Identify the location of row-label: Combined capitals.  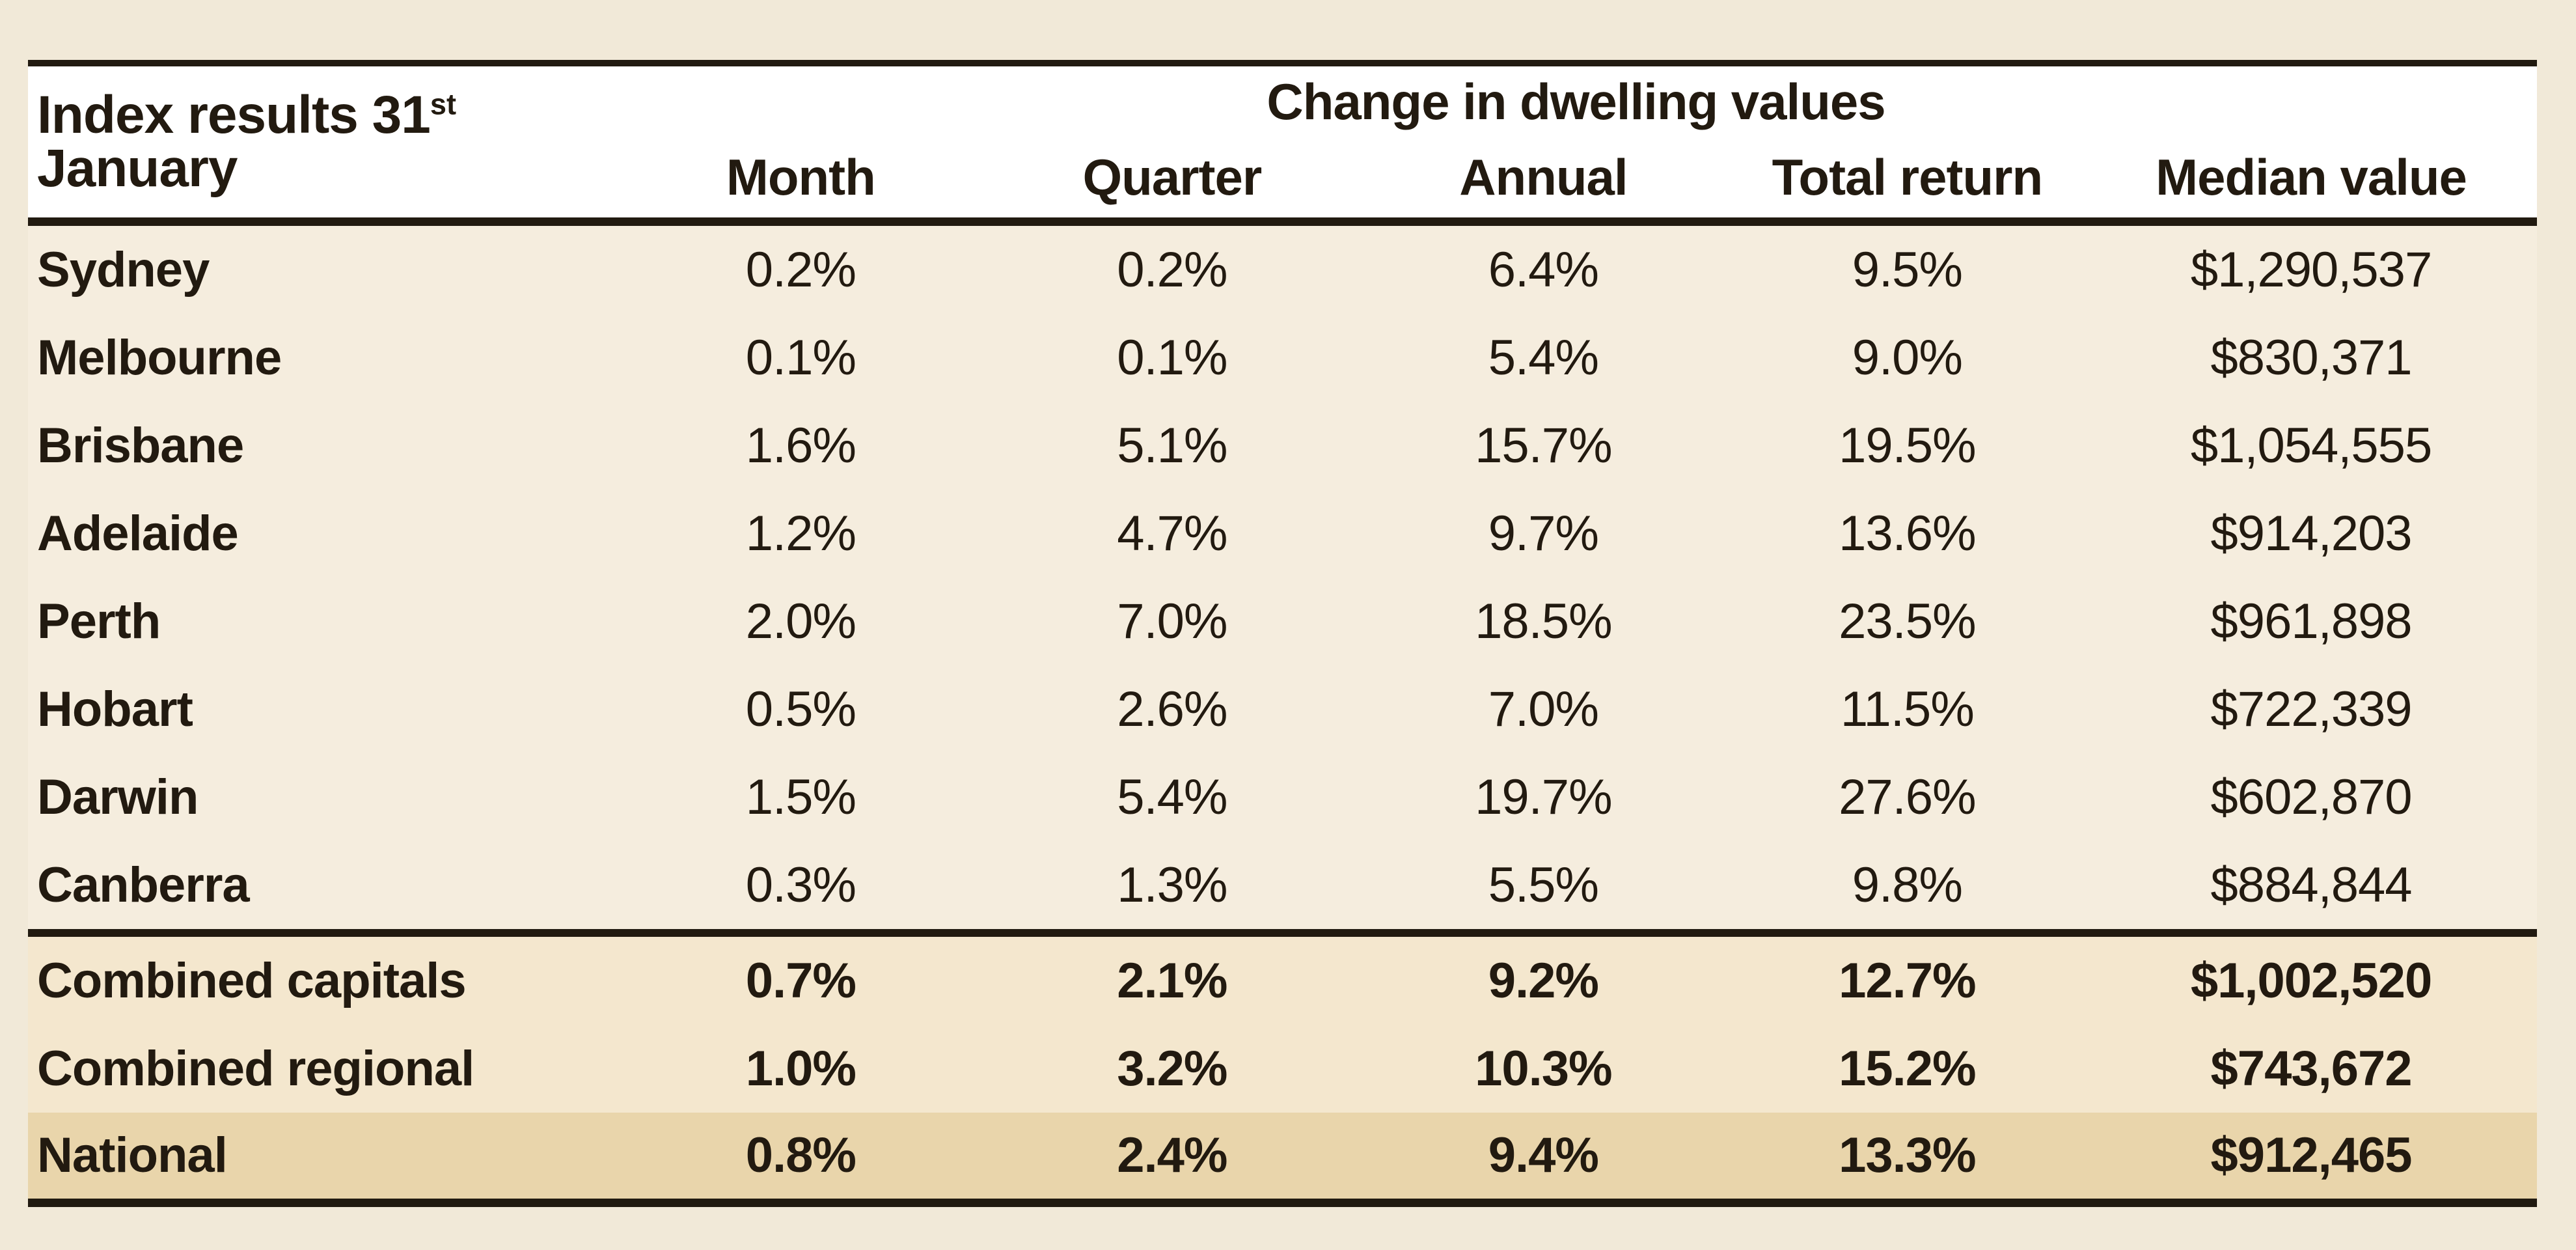
(252, 980).